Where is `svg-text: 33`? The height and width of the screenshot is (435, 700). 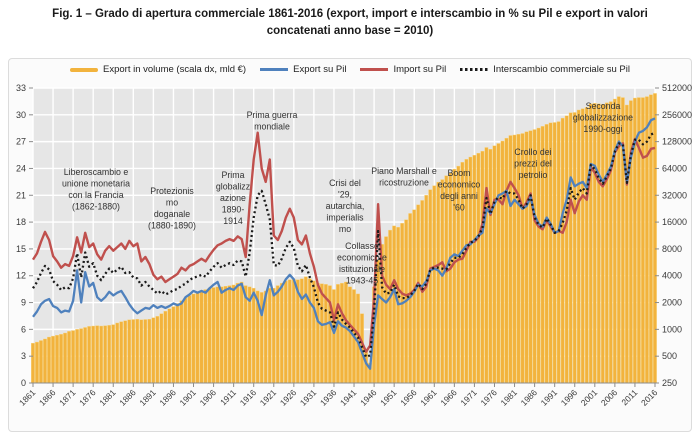 svg-text: 33 is located at coordinates (21, 88).